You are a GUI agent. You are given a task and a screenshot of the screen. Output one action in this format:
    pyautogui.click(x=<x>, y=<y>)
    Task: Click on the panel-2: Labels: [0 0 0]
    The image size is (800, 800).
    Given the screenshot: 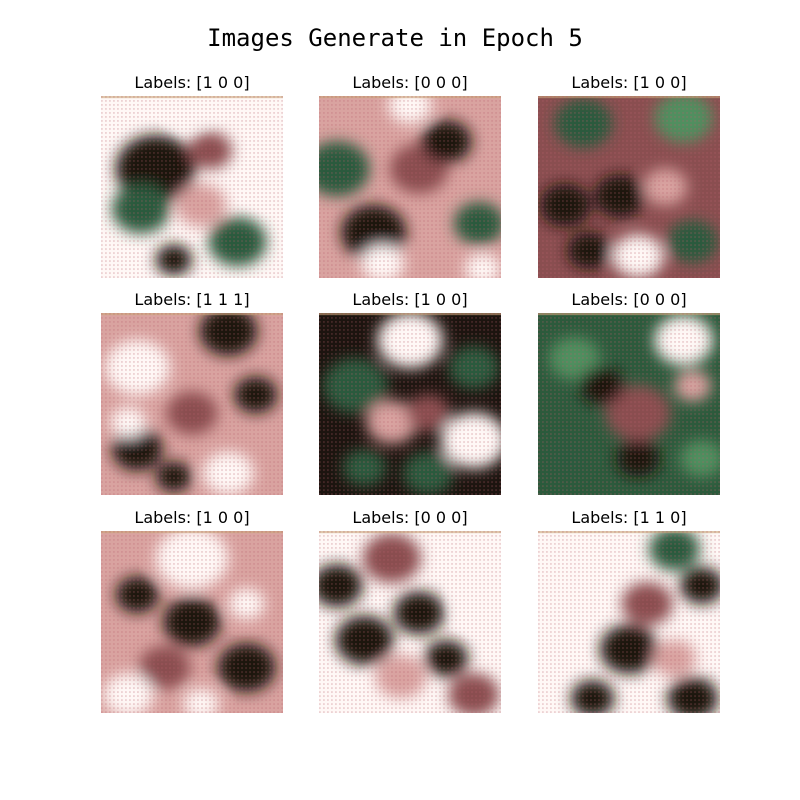 What is the action you would take?
    pyautogui.click(x=410, y=177)
    